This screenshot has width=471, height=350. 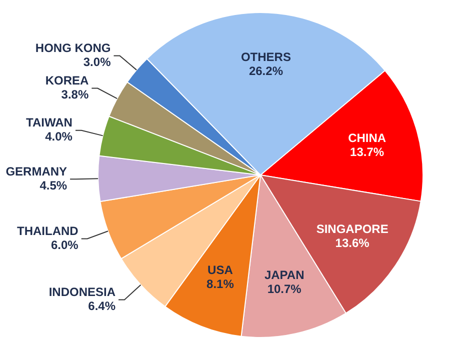 I want to click on data-label: 6.4%, so click(x=102, y=306).